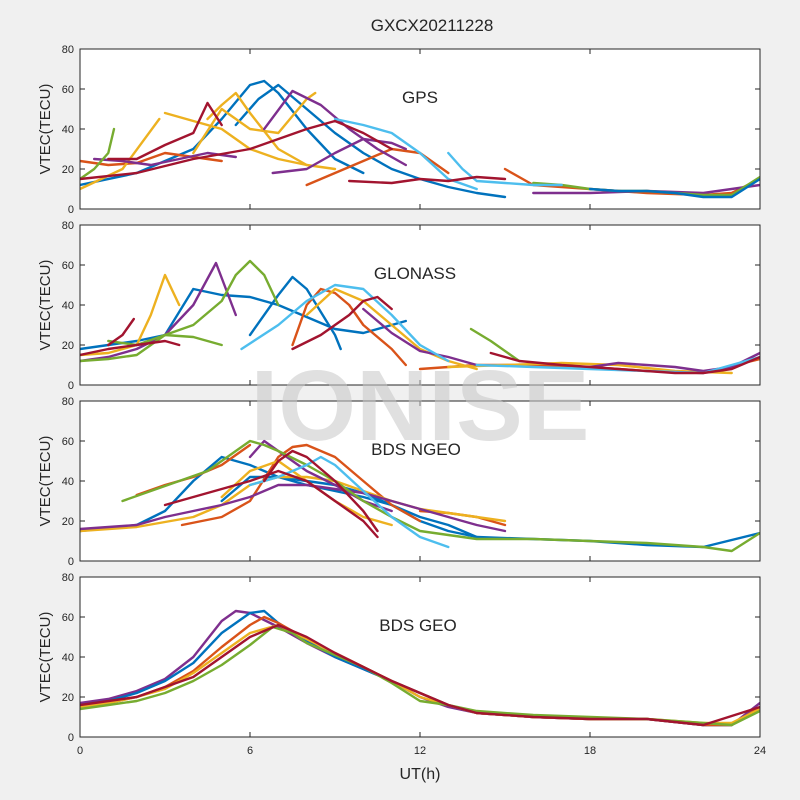  I want to click on x-tick-label: 0, so click(80, 751).